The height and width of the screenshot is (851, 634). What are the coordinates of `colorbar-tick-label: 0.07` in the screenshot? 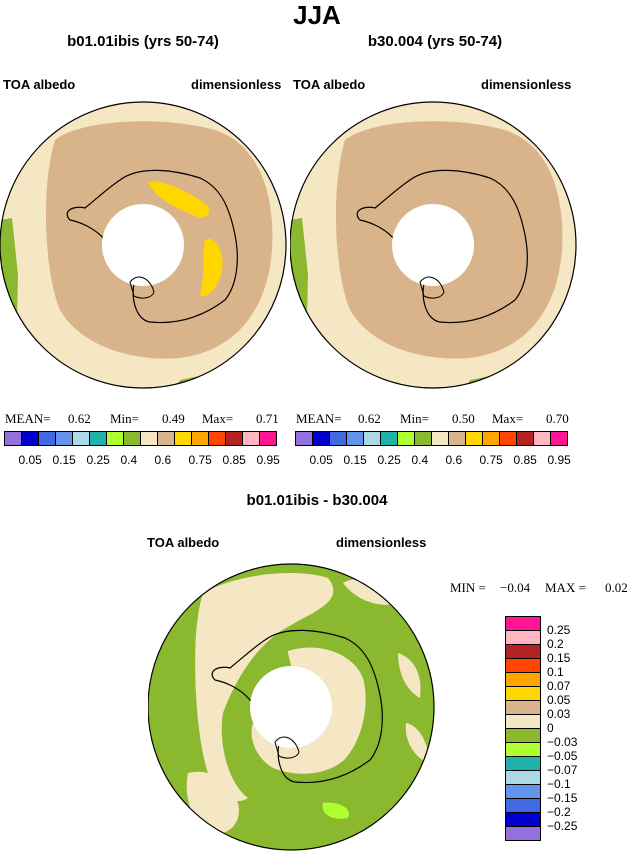 It's located at (559, 686).